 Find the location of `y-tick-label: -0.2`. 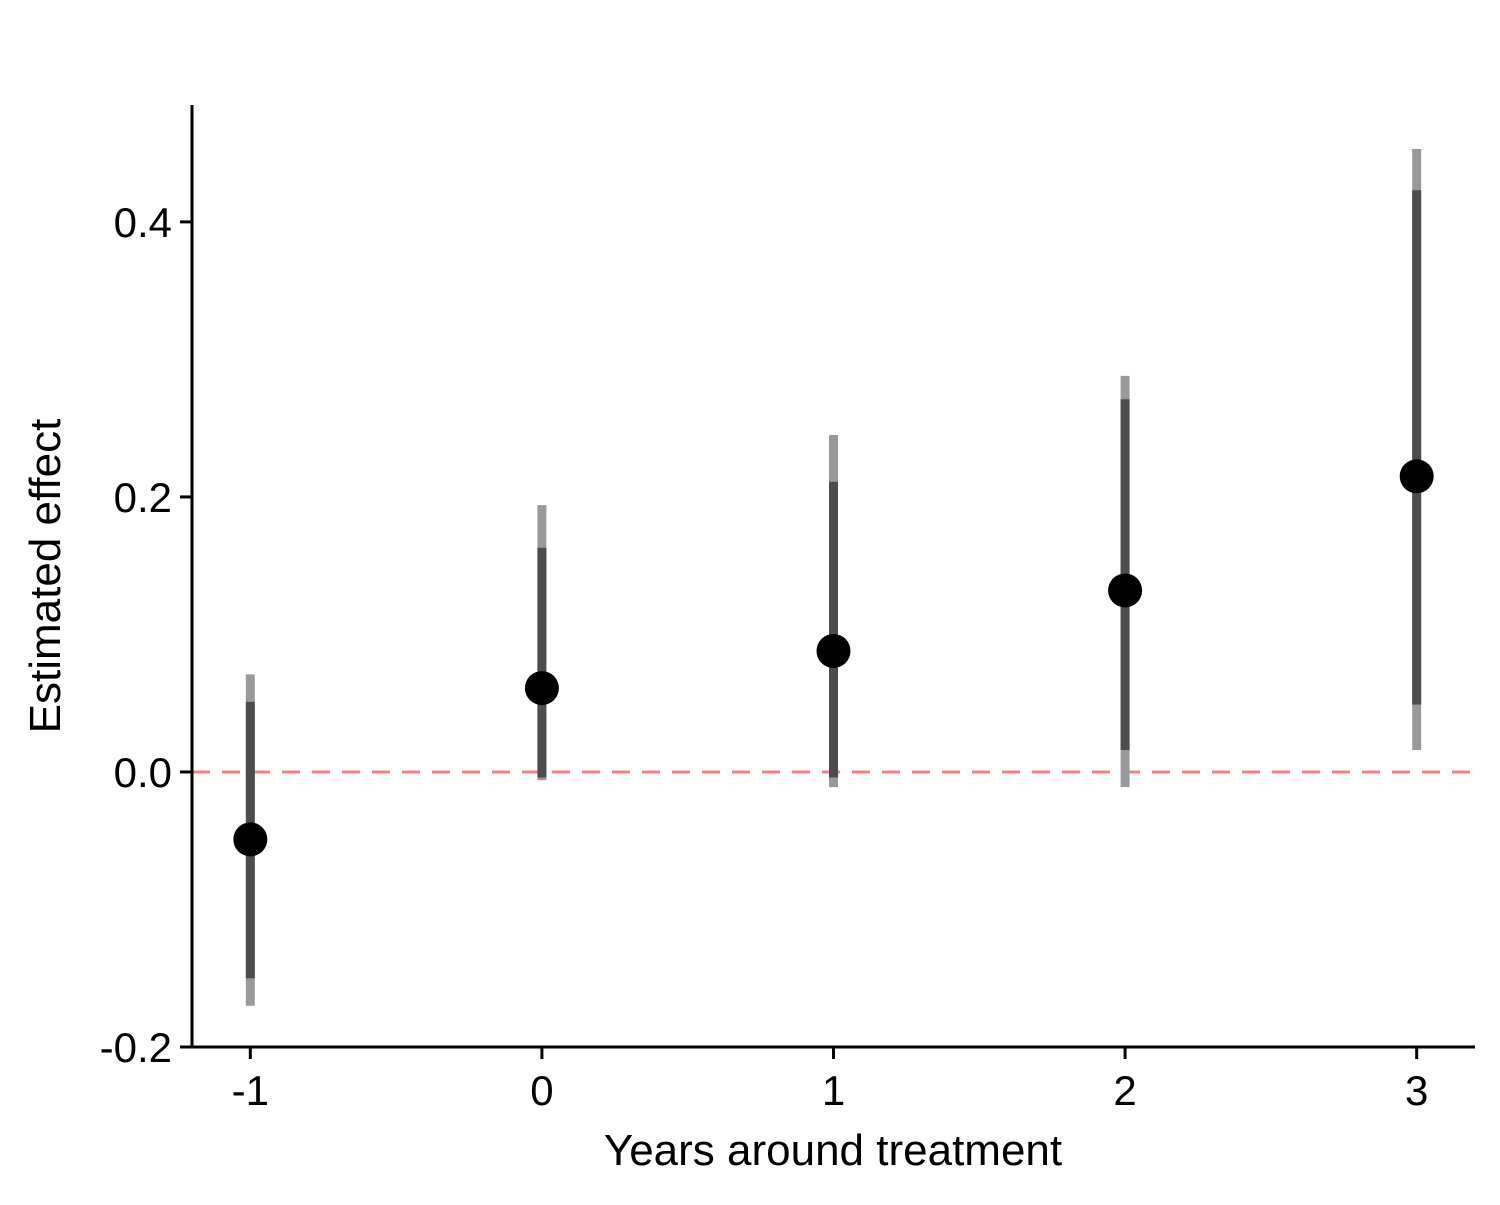

y-tick-label: -0.2 is located at coordinates (136, 1047).